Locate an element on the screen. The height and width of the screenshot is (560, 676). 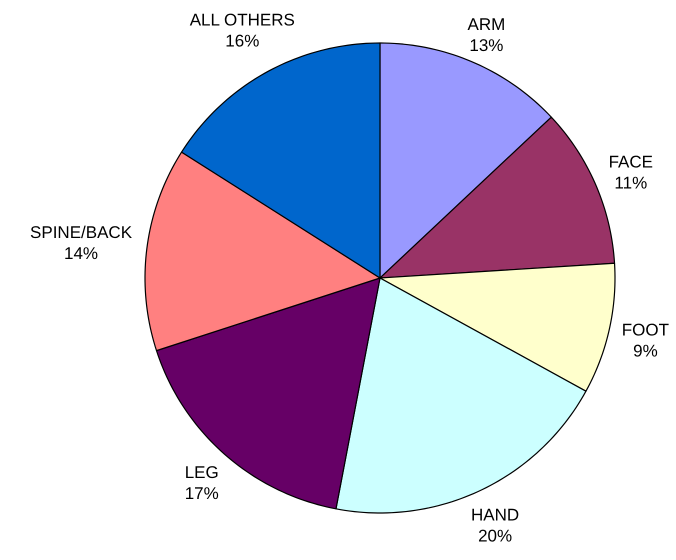
data-label: 11% is located at coordinates (631, 182).